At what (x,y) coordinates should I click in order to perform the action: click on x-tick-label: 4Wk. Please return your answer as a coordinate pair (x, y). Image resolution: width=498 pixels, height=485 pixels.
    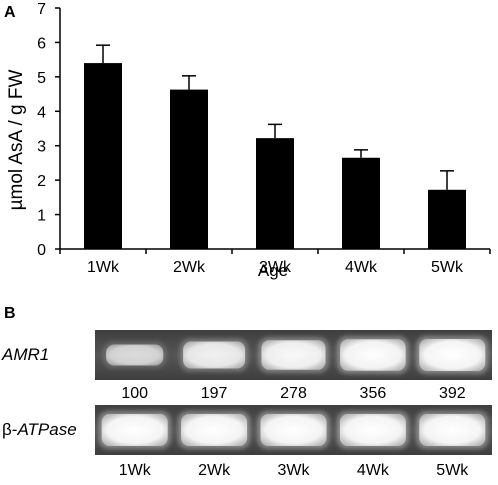
    Looking at the image, I should click on (361, 267).